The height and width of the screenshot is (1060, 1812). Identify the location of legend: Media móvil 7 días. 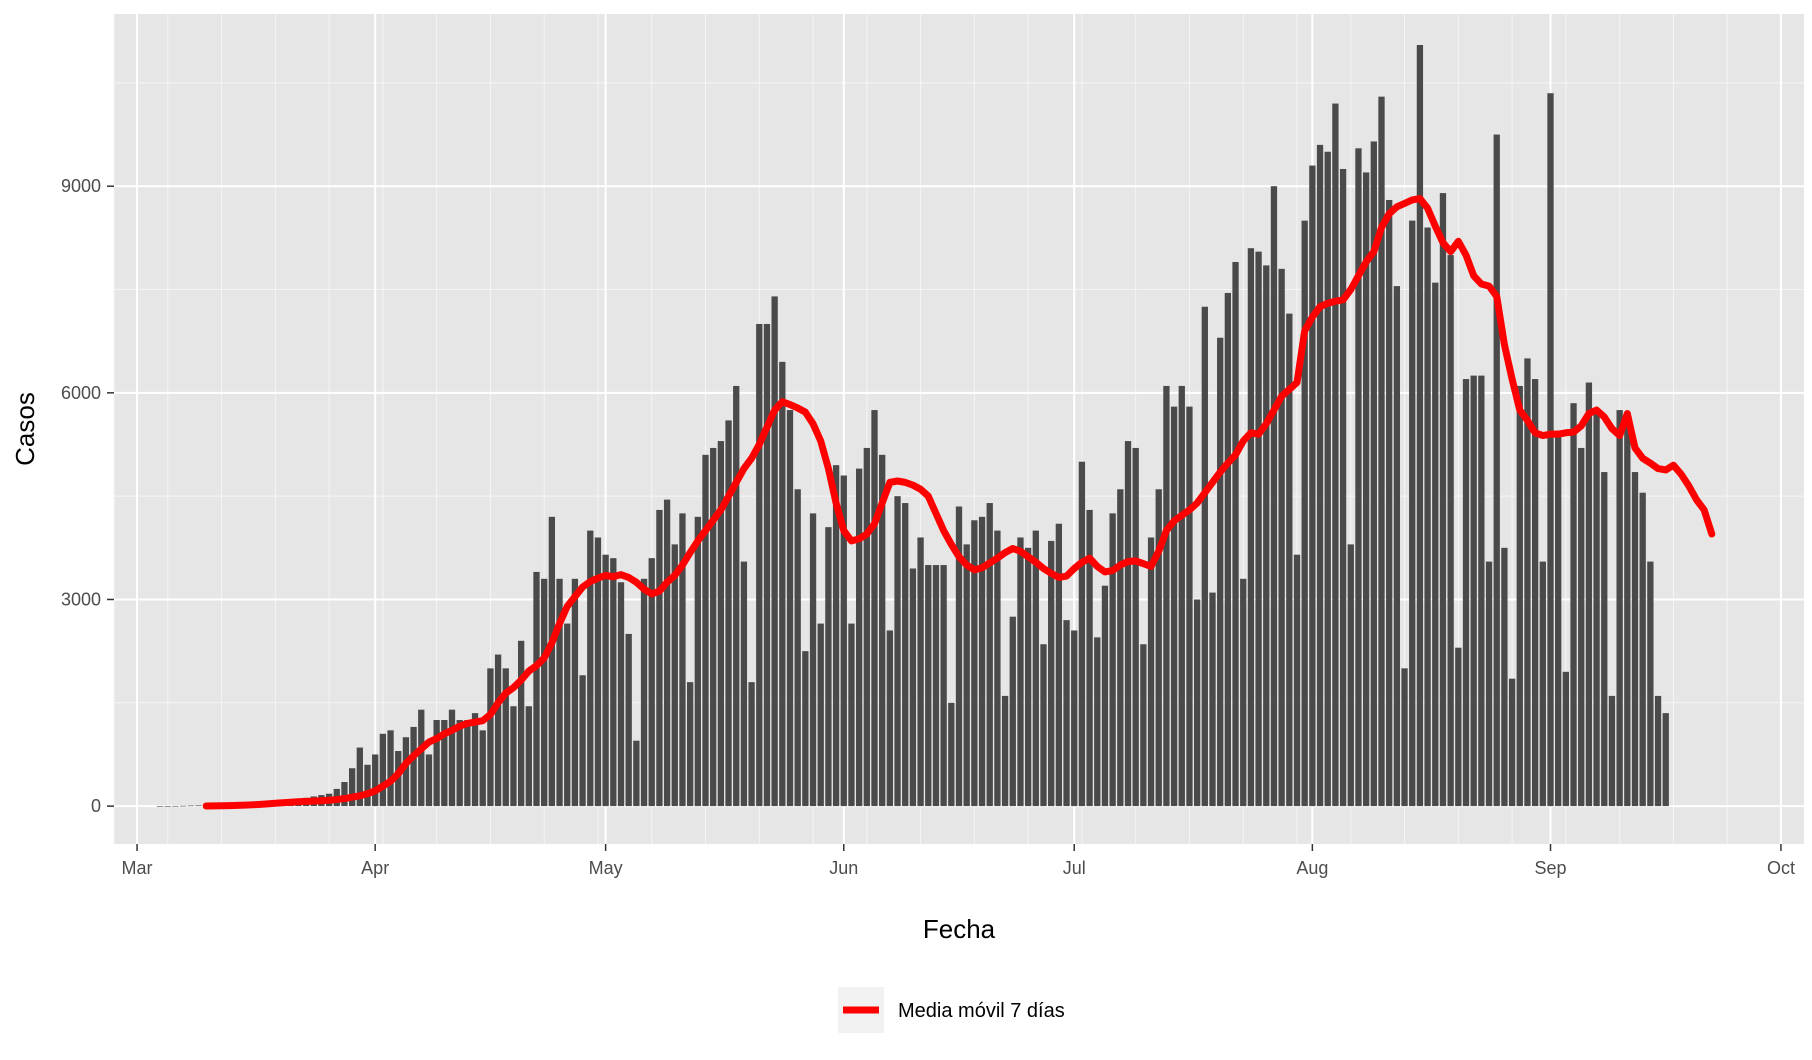
(951, 1010).